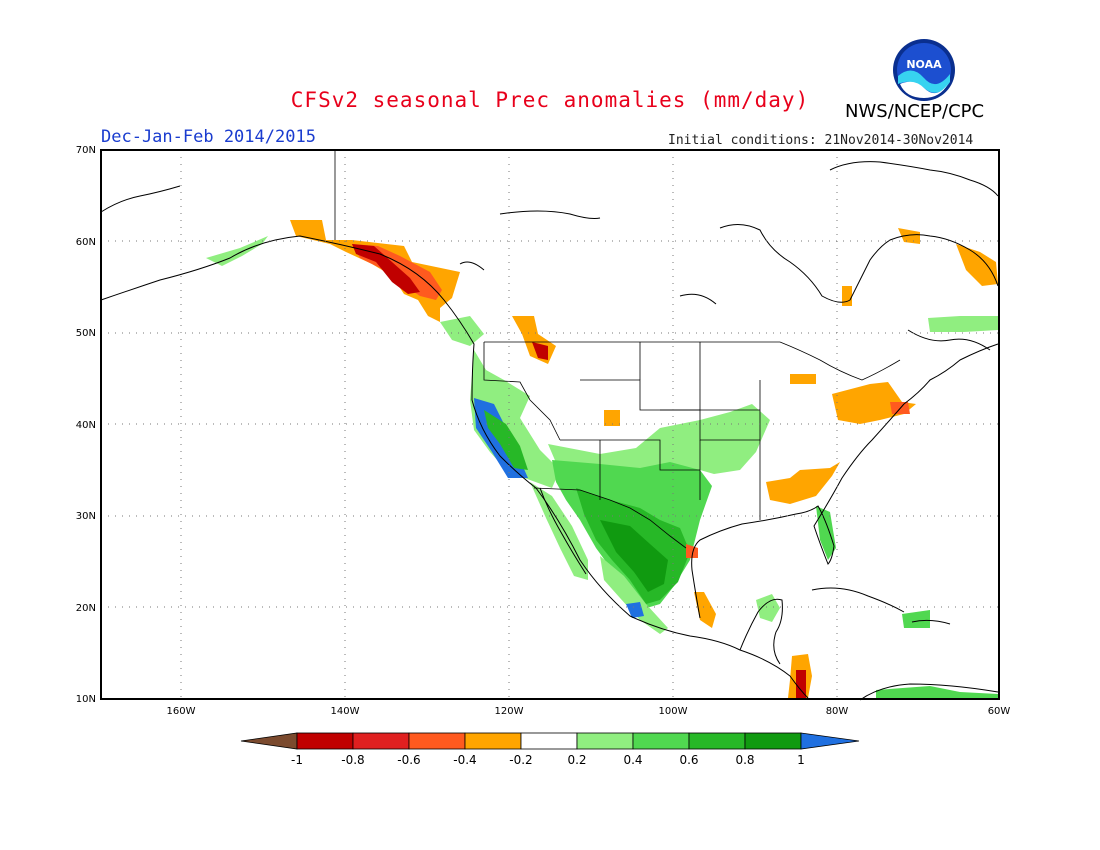  Describe the element at coordinates (999, 711) in the screenshot. I see `lon-label-60w: 60W` at that location.